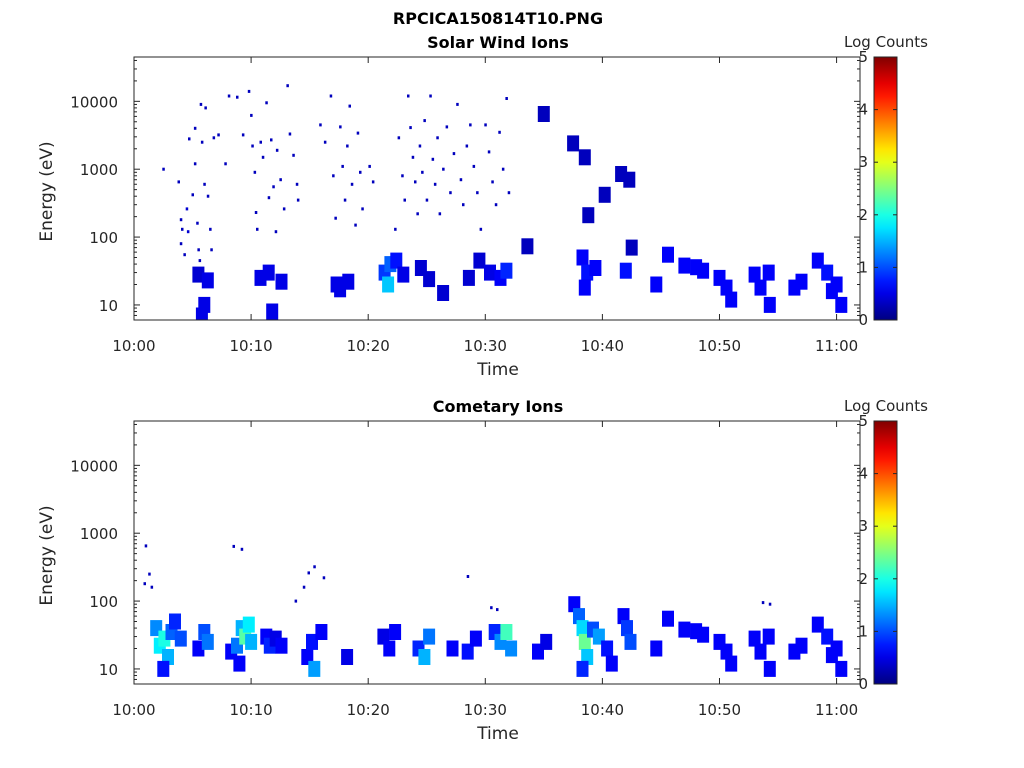 This screenshot has height=768, width=1024. What do you see at coordinates (47, 191) in the screenshot?
I see `y-axis-label: Energy (eV)` at bounding box center [47, 191].